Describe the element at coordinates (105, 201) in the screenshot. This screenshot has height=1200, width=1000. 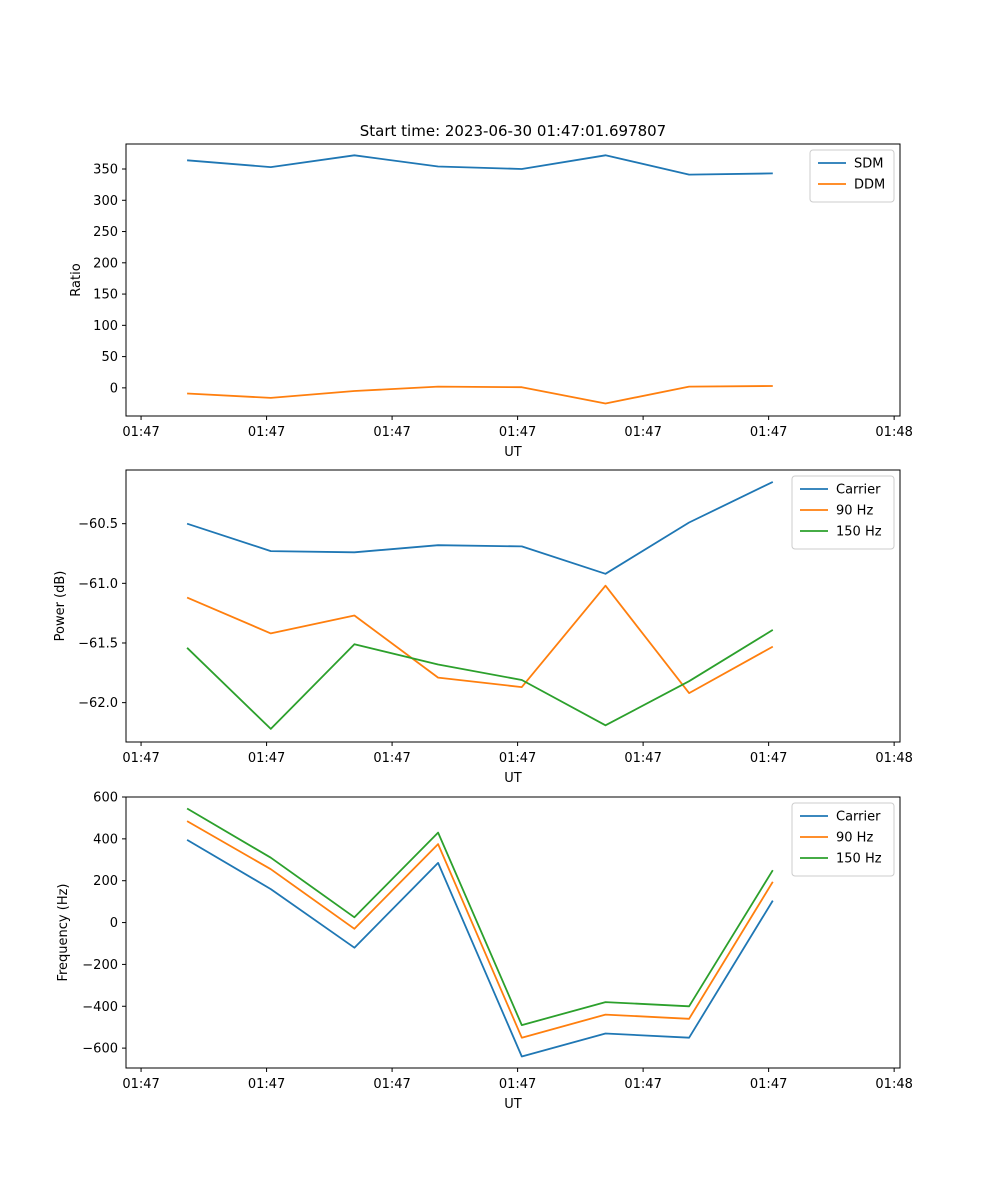
I see `ratio-y-tick-label: 300` at that location.